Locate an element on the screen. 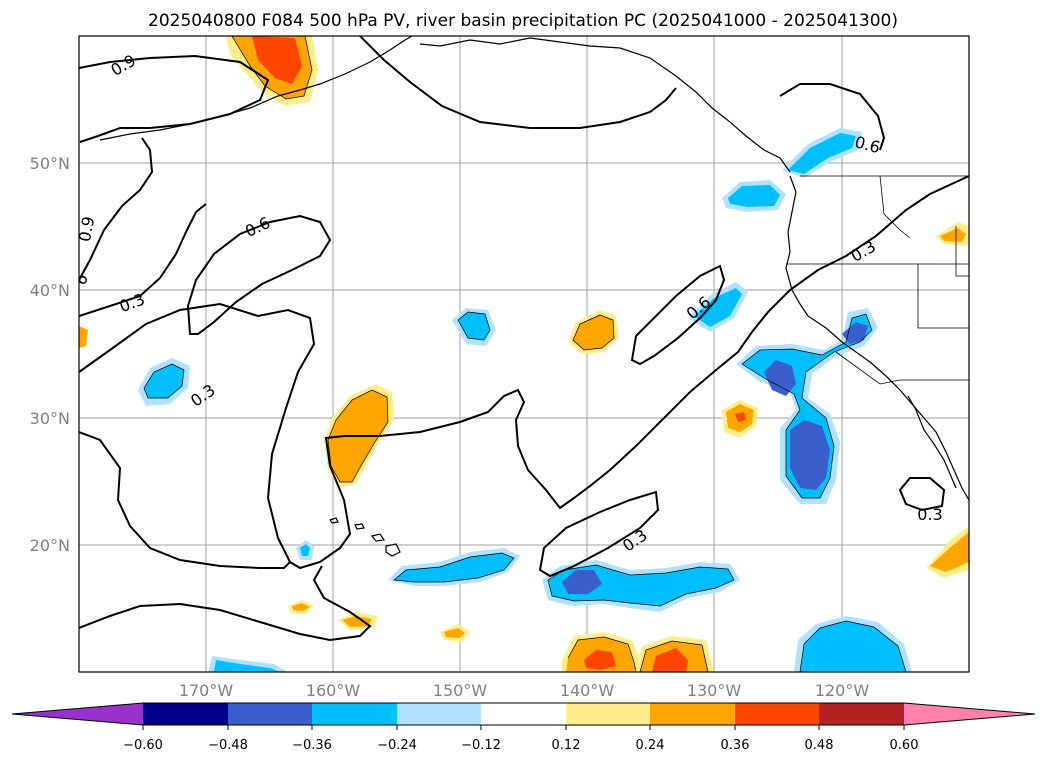 This screenshot has width=1047, height=765. lat-label: 50°N is located at coordinates (50, 163).